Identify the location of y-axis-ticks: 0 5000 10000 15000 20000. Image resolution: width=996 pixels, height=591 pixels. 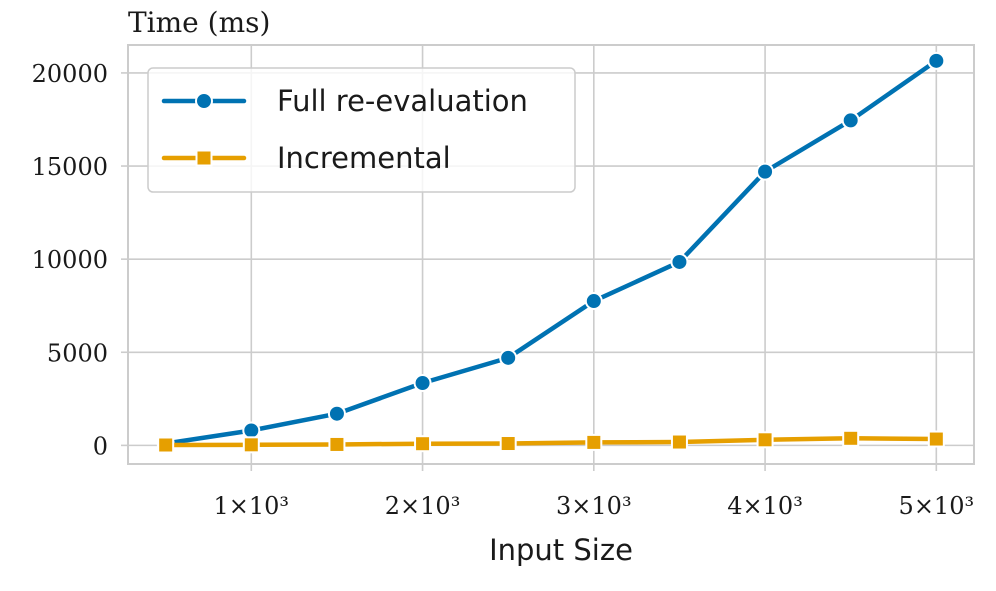
(80, 260).